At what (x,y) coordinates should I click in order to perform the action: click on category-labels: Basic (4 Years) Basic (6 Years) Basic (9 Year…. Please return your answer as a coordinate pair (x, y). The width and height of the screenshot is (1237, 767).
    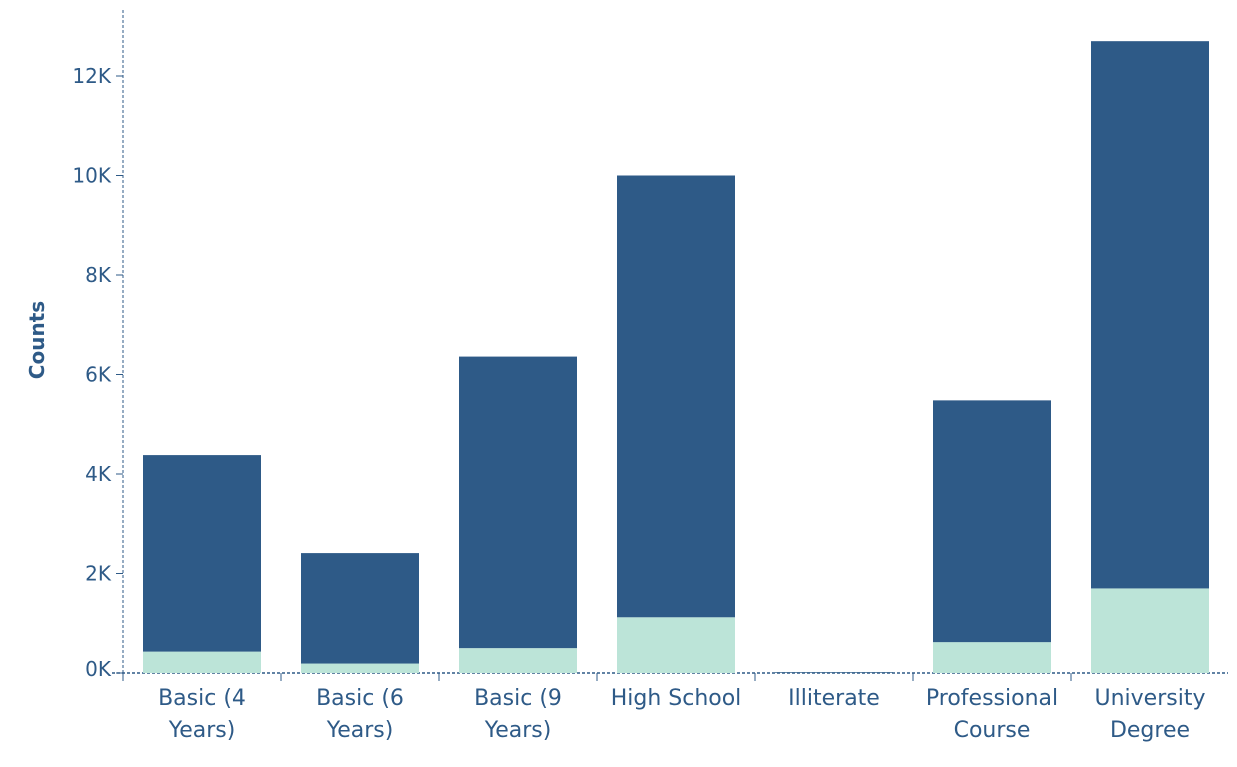
    Looking at the image, I should click on (681, 714).